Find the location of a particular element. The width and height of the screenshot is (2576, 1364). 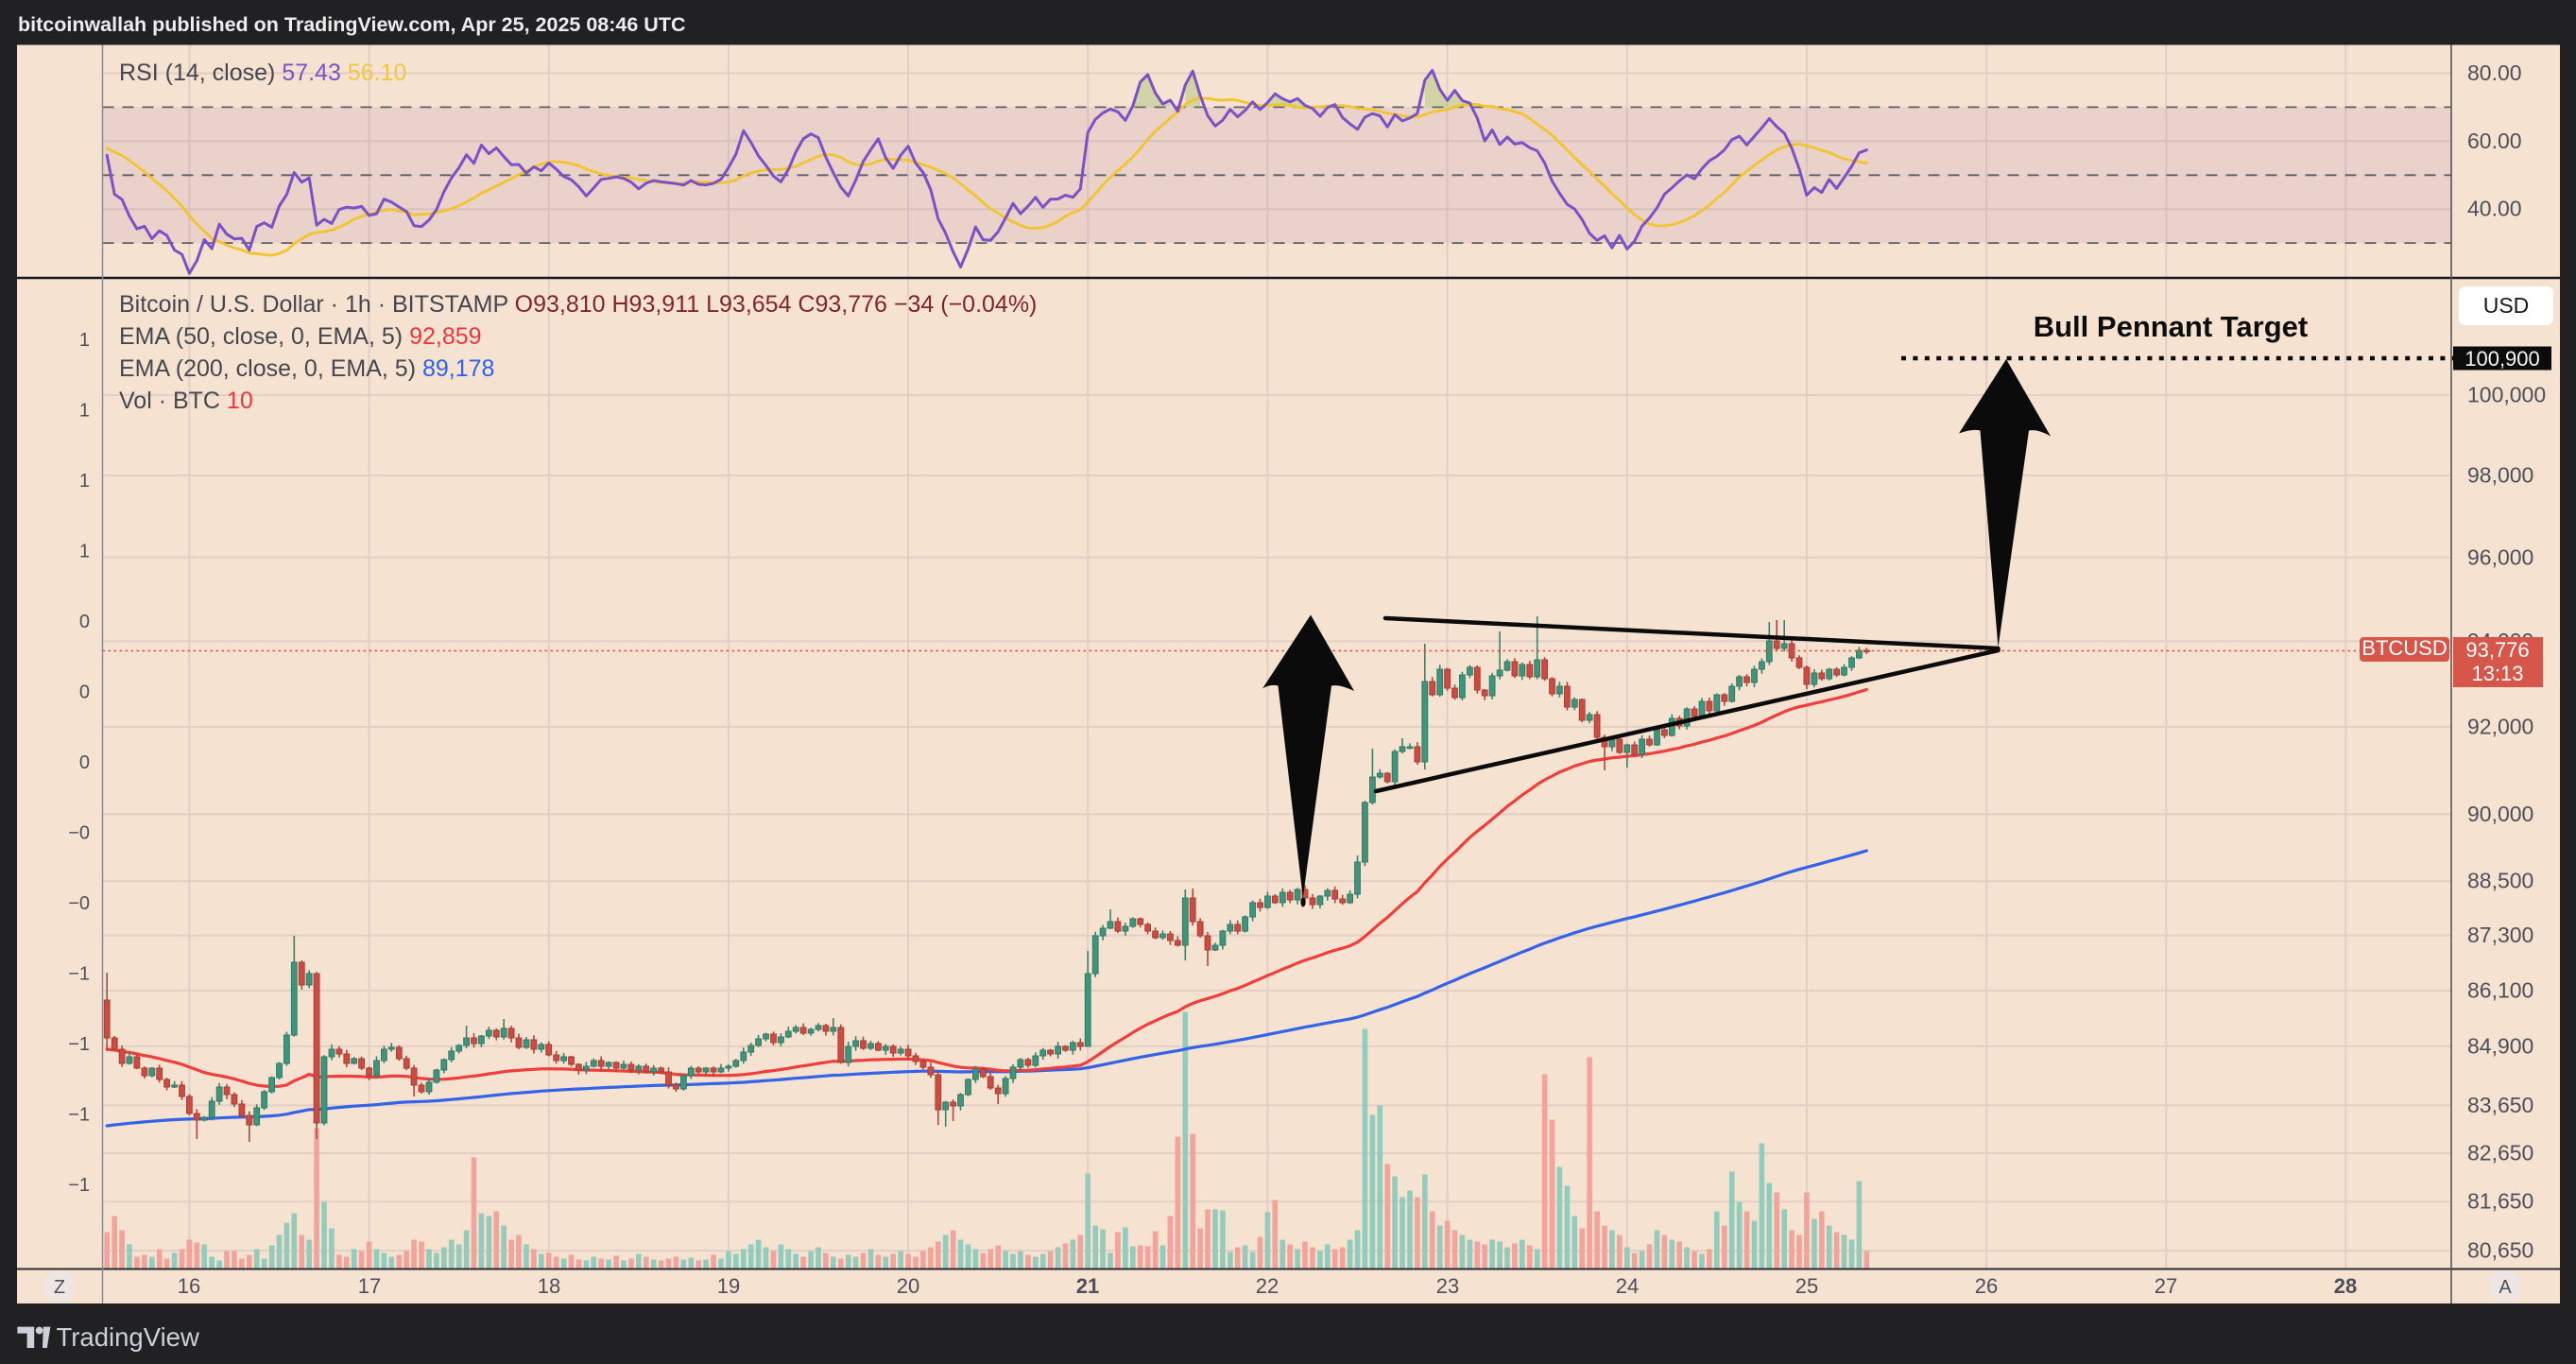

svg-text: 23 is located at coordinates (1447, 1286).